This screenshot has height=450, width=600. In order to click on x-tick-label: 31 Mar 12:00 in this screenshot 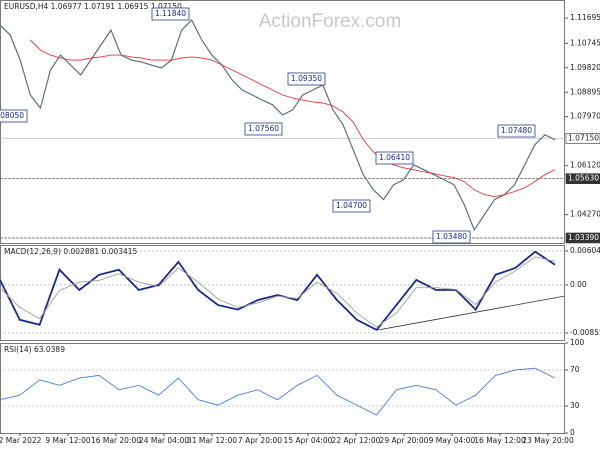, I will do `click(212, 440)`.